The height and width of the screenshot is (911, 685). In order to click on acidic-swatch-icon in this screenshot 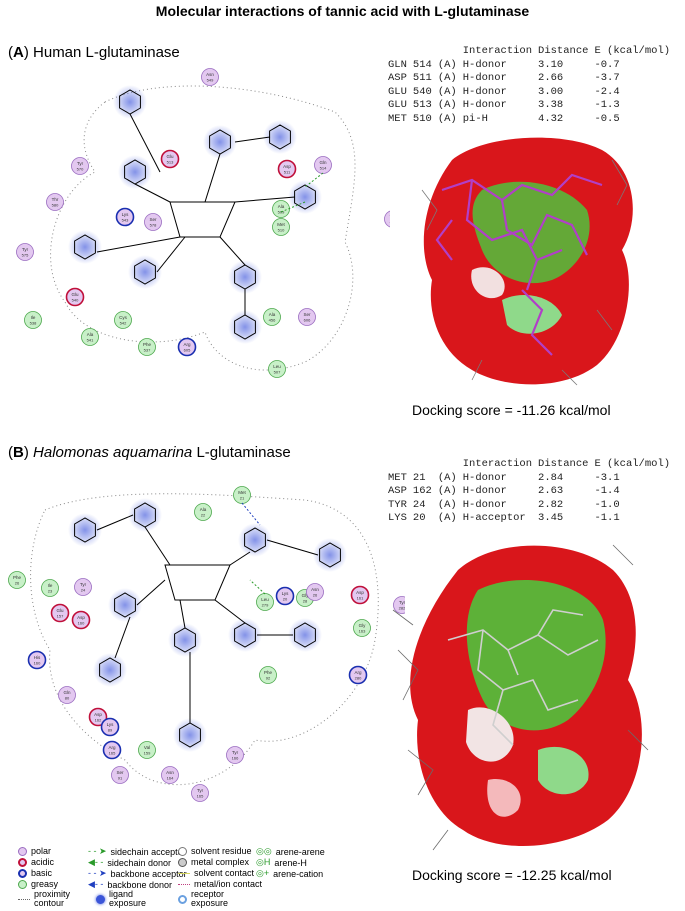, I will do `click(22, 862)`.